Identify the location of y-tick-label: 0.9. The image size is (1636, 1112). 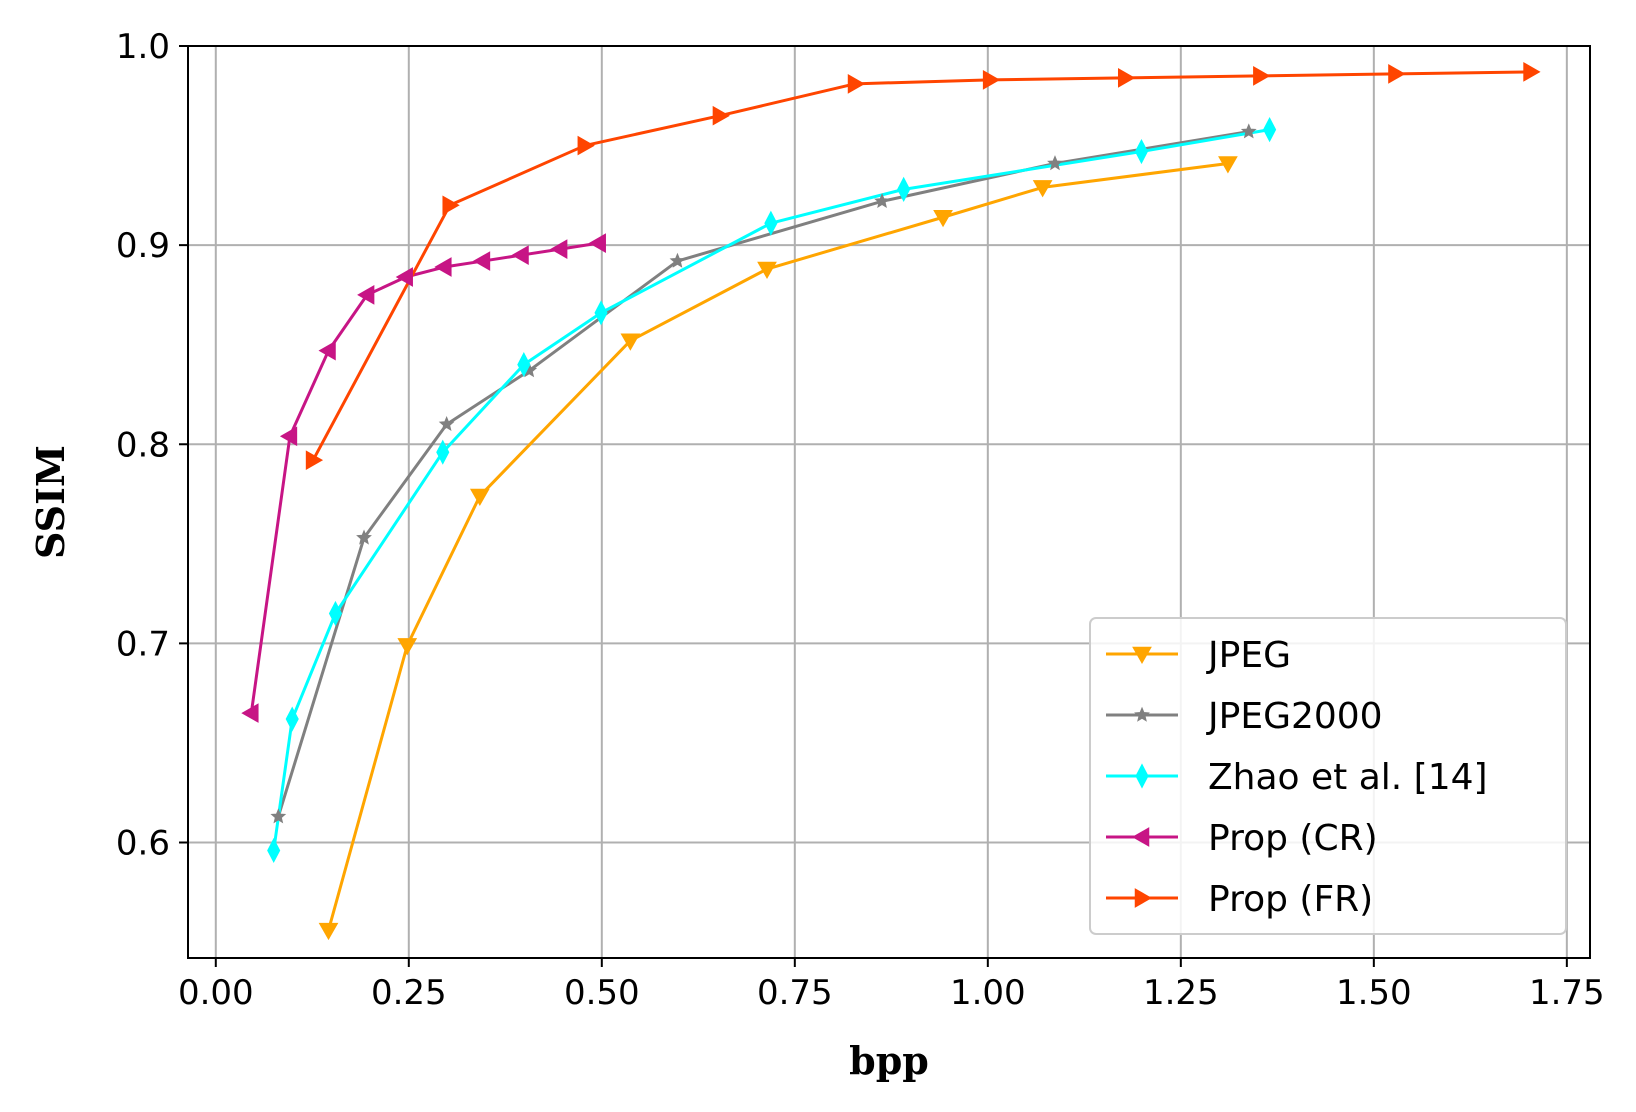
(143, 246).